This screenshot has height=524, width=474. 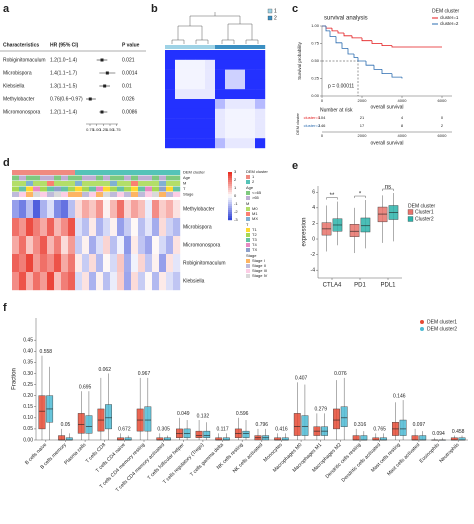 What do you see at coordinates (295, 166) in the screenshot?
I see `panel-label: e` at bounding box center [295, 166].